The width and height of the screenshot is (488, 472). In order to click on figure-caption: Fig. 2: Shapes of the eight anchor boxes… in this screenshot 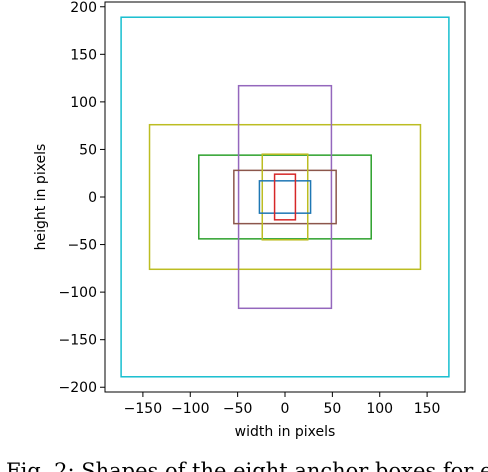, I will do `click(247, 465)`.